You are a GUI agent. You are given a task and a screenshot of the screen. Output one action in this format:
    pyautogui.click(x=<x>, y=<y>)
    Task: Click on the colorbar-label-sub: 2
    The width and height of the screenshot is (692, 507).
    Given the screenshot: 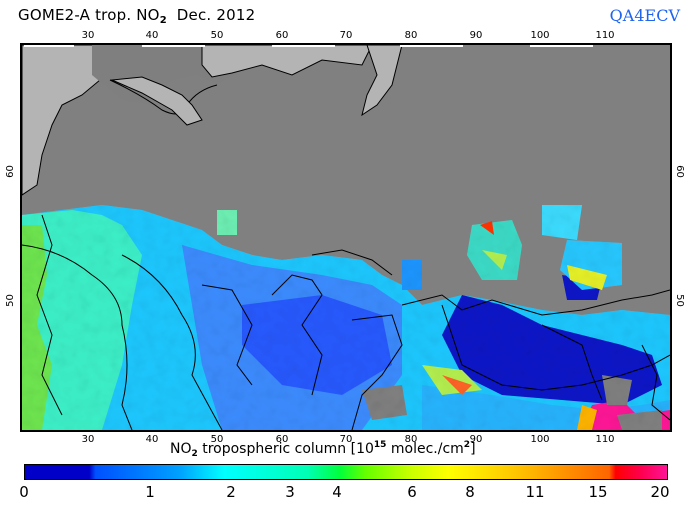 What is the action you would take?
    pyautogui.click(x=194, y=454)
    